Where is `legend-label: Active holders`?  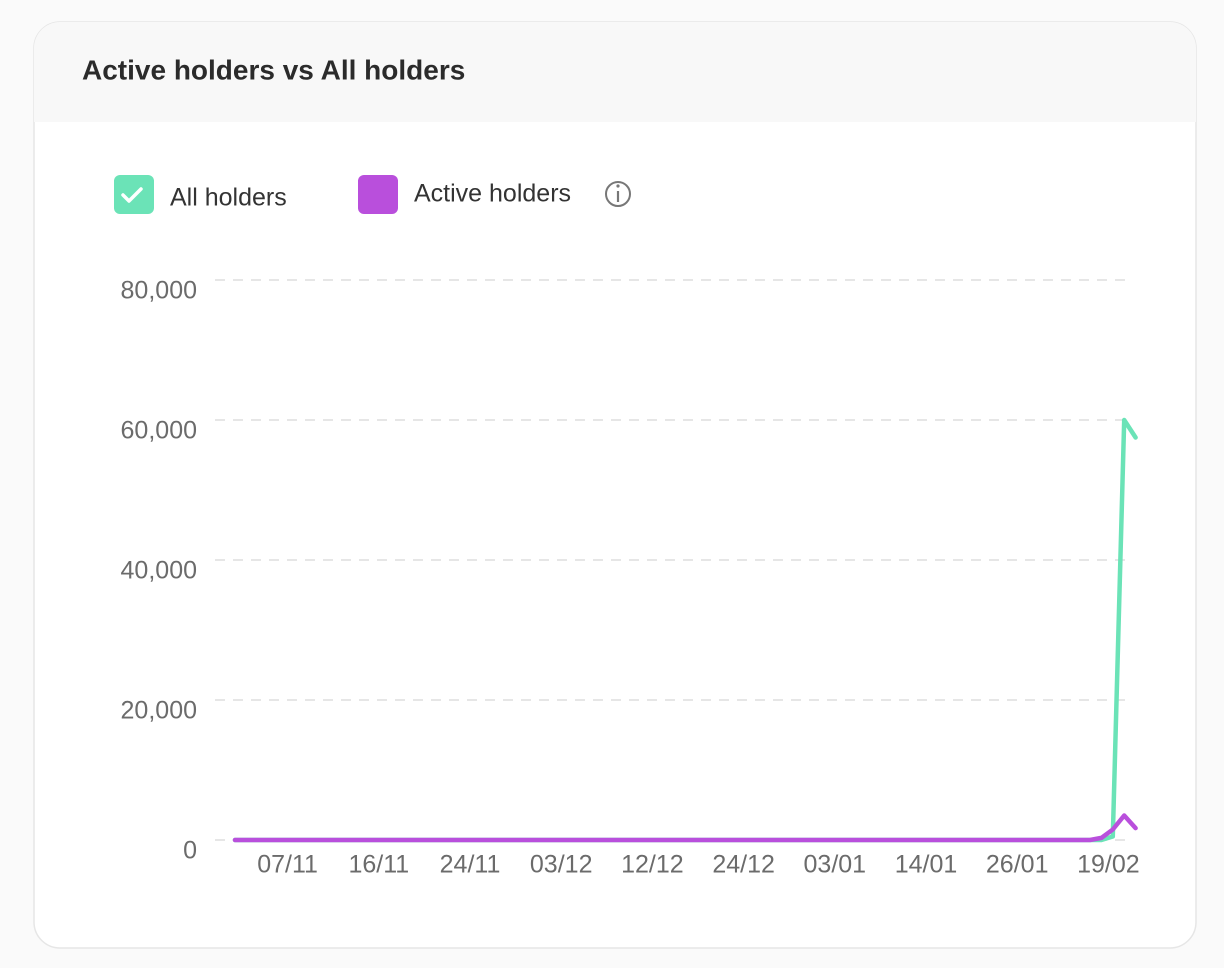 legend-label: Active holders is located at coordinates (492, 194).